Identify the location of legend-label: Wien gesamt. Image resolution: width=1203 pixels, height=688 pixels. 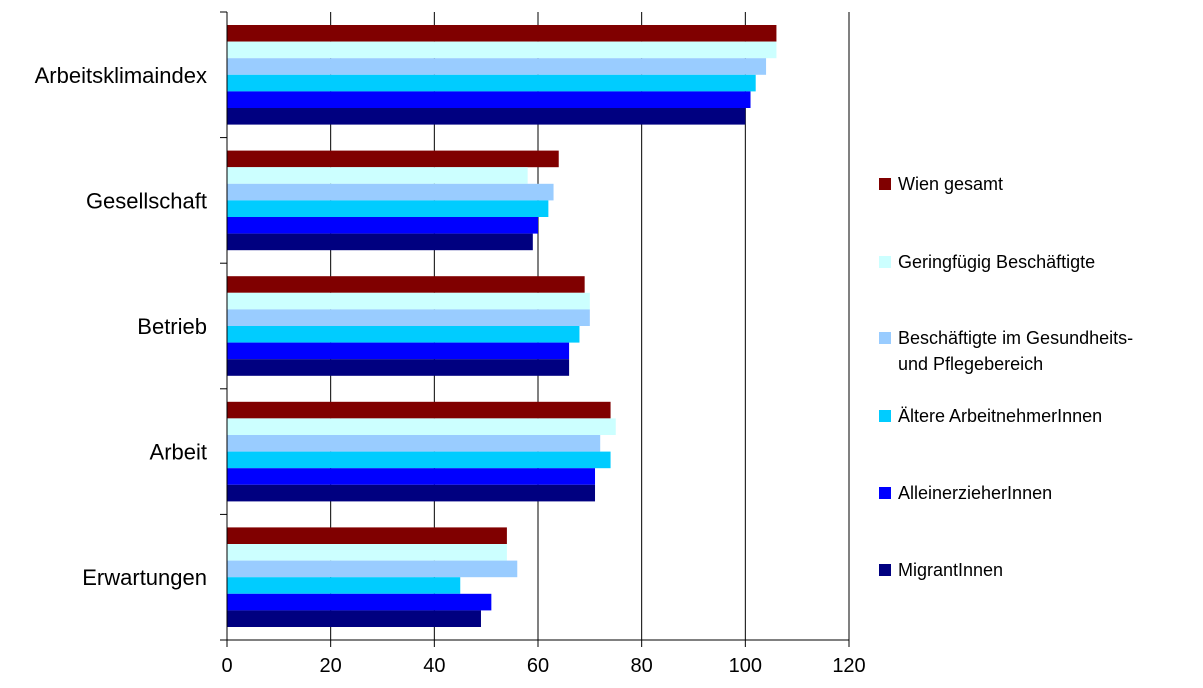
(950, 184).